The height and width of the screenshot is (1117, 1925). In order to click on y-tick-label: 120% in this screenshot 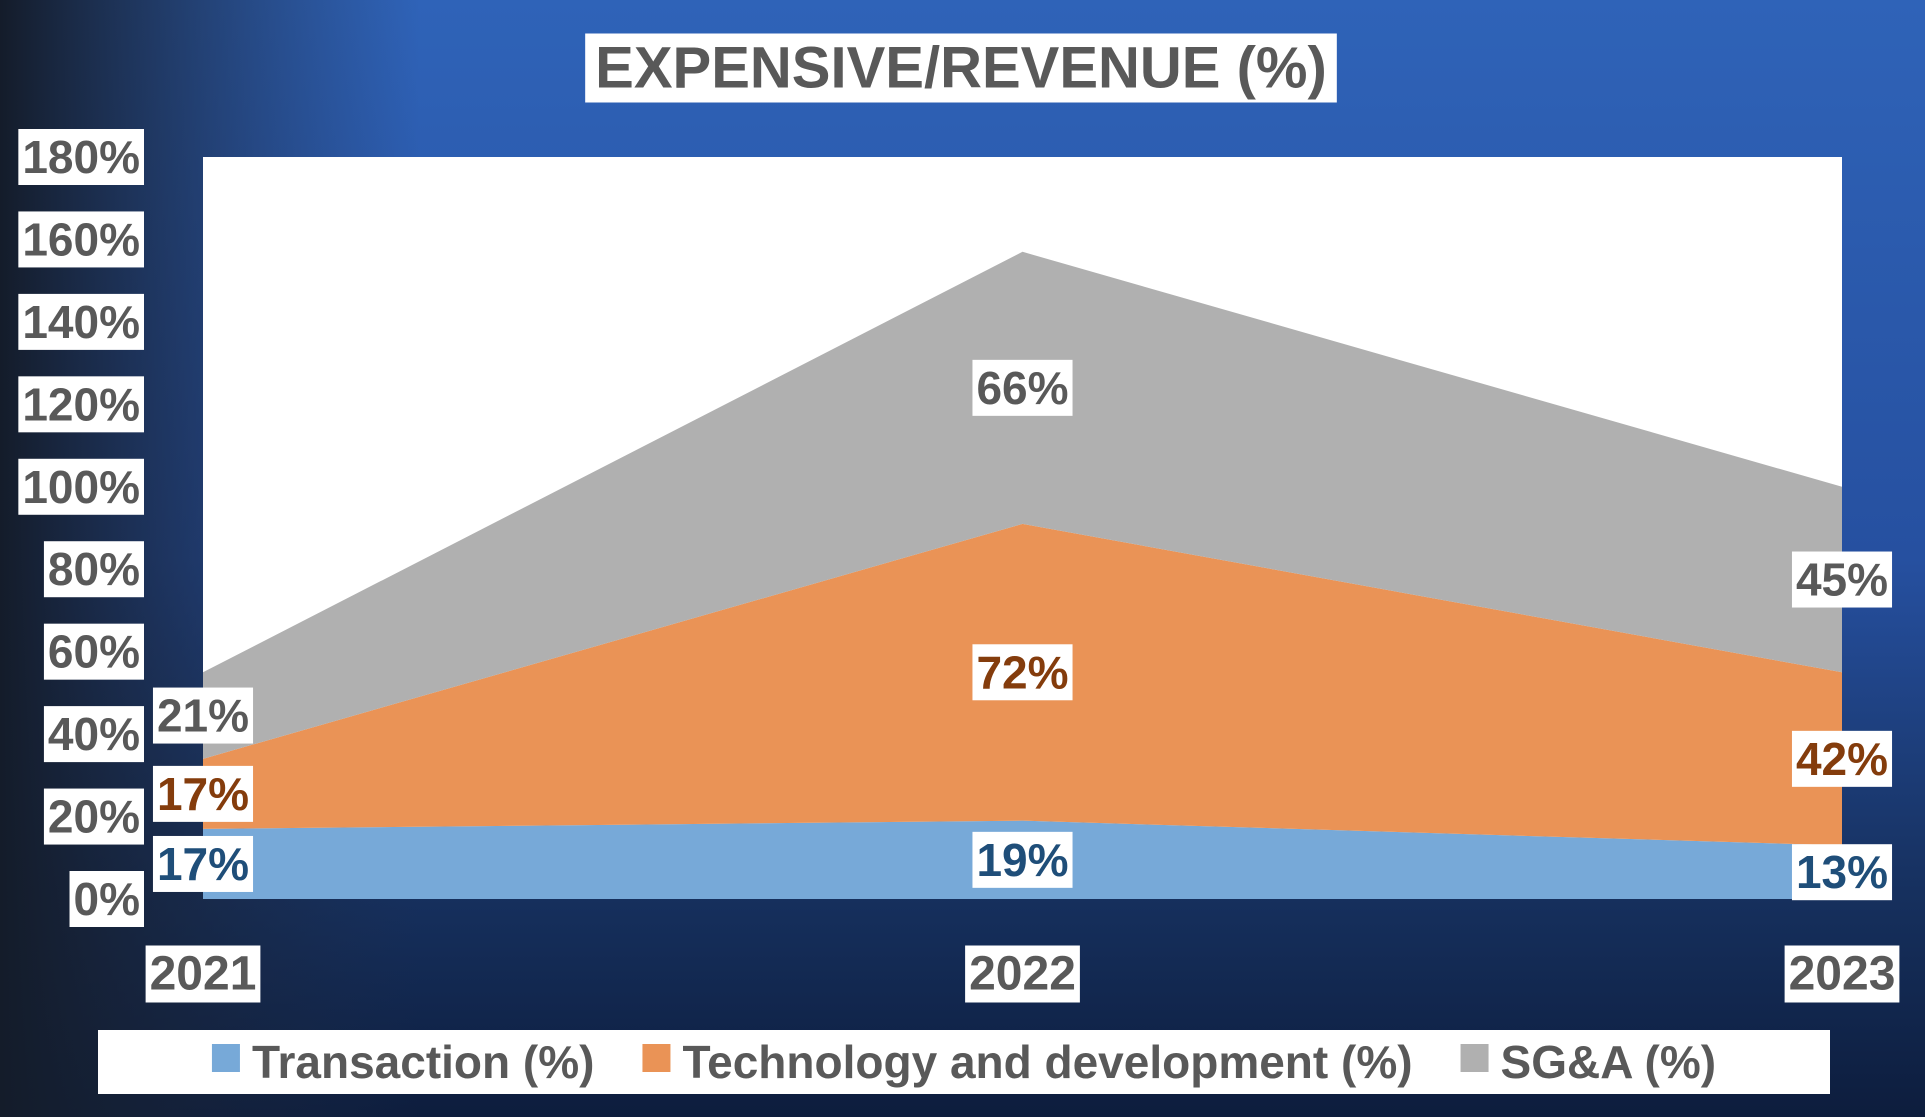, I will do `click(81, 404)`.